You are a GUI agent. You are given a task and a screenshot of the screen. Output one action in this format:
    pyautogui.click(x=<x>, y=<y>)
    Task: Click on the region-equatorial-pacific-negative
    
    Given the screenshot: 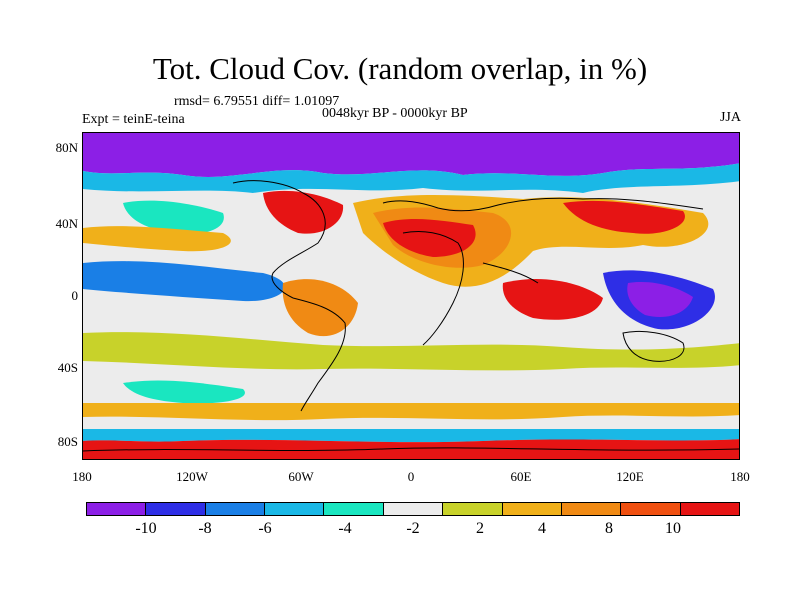 What is the action you would take?
    pyautogui.click(x=184, y=281)
    